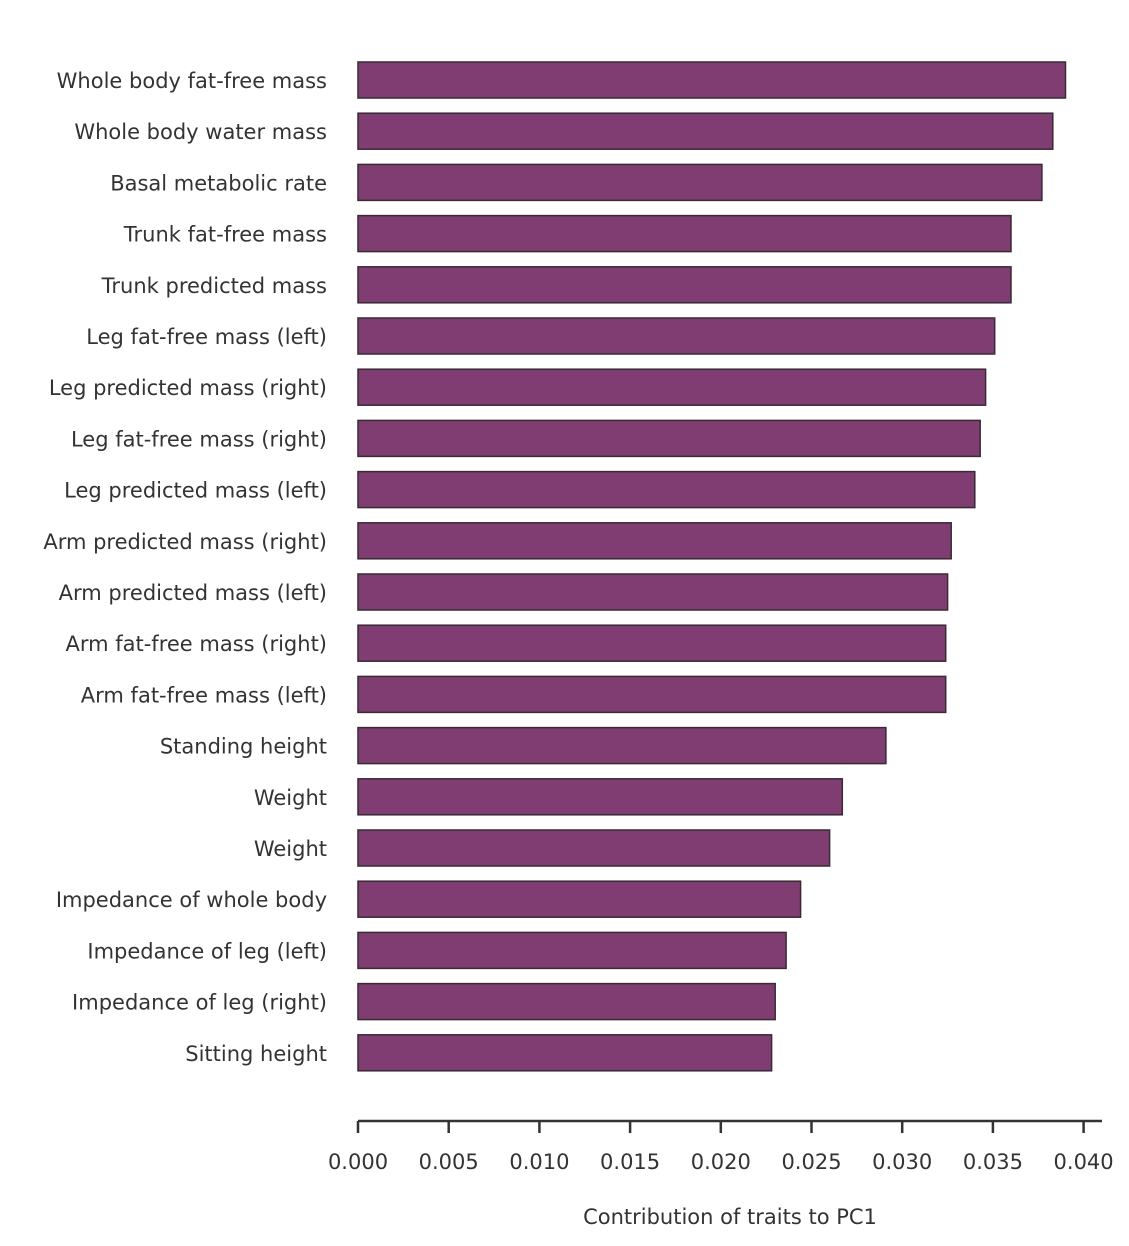 The width and height of the screenshot is (1129, 1246). Describe the element at coordinates (200, 132) in the screenshot. I see `category-label: Whole body water mass` at that location.